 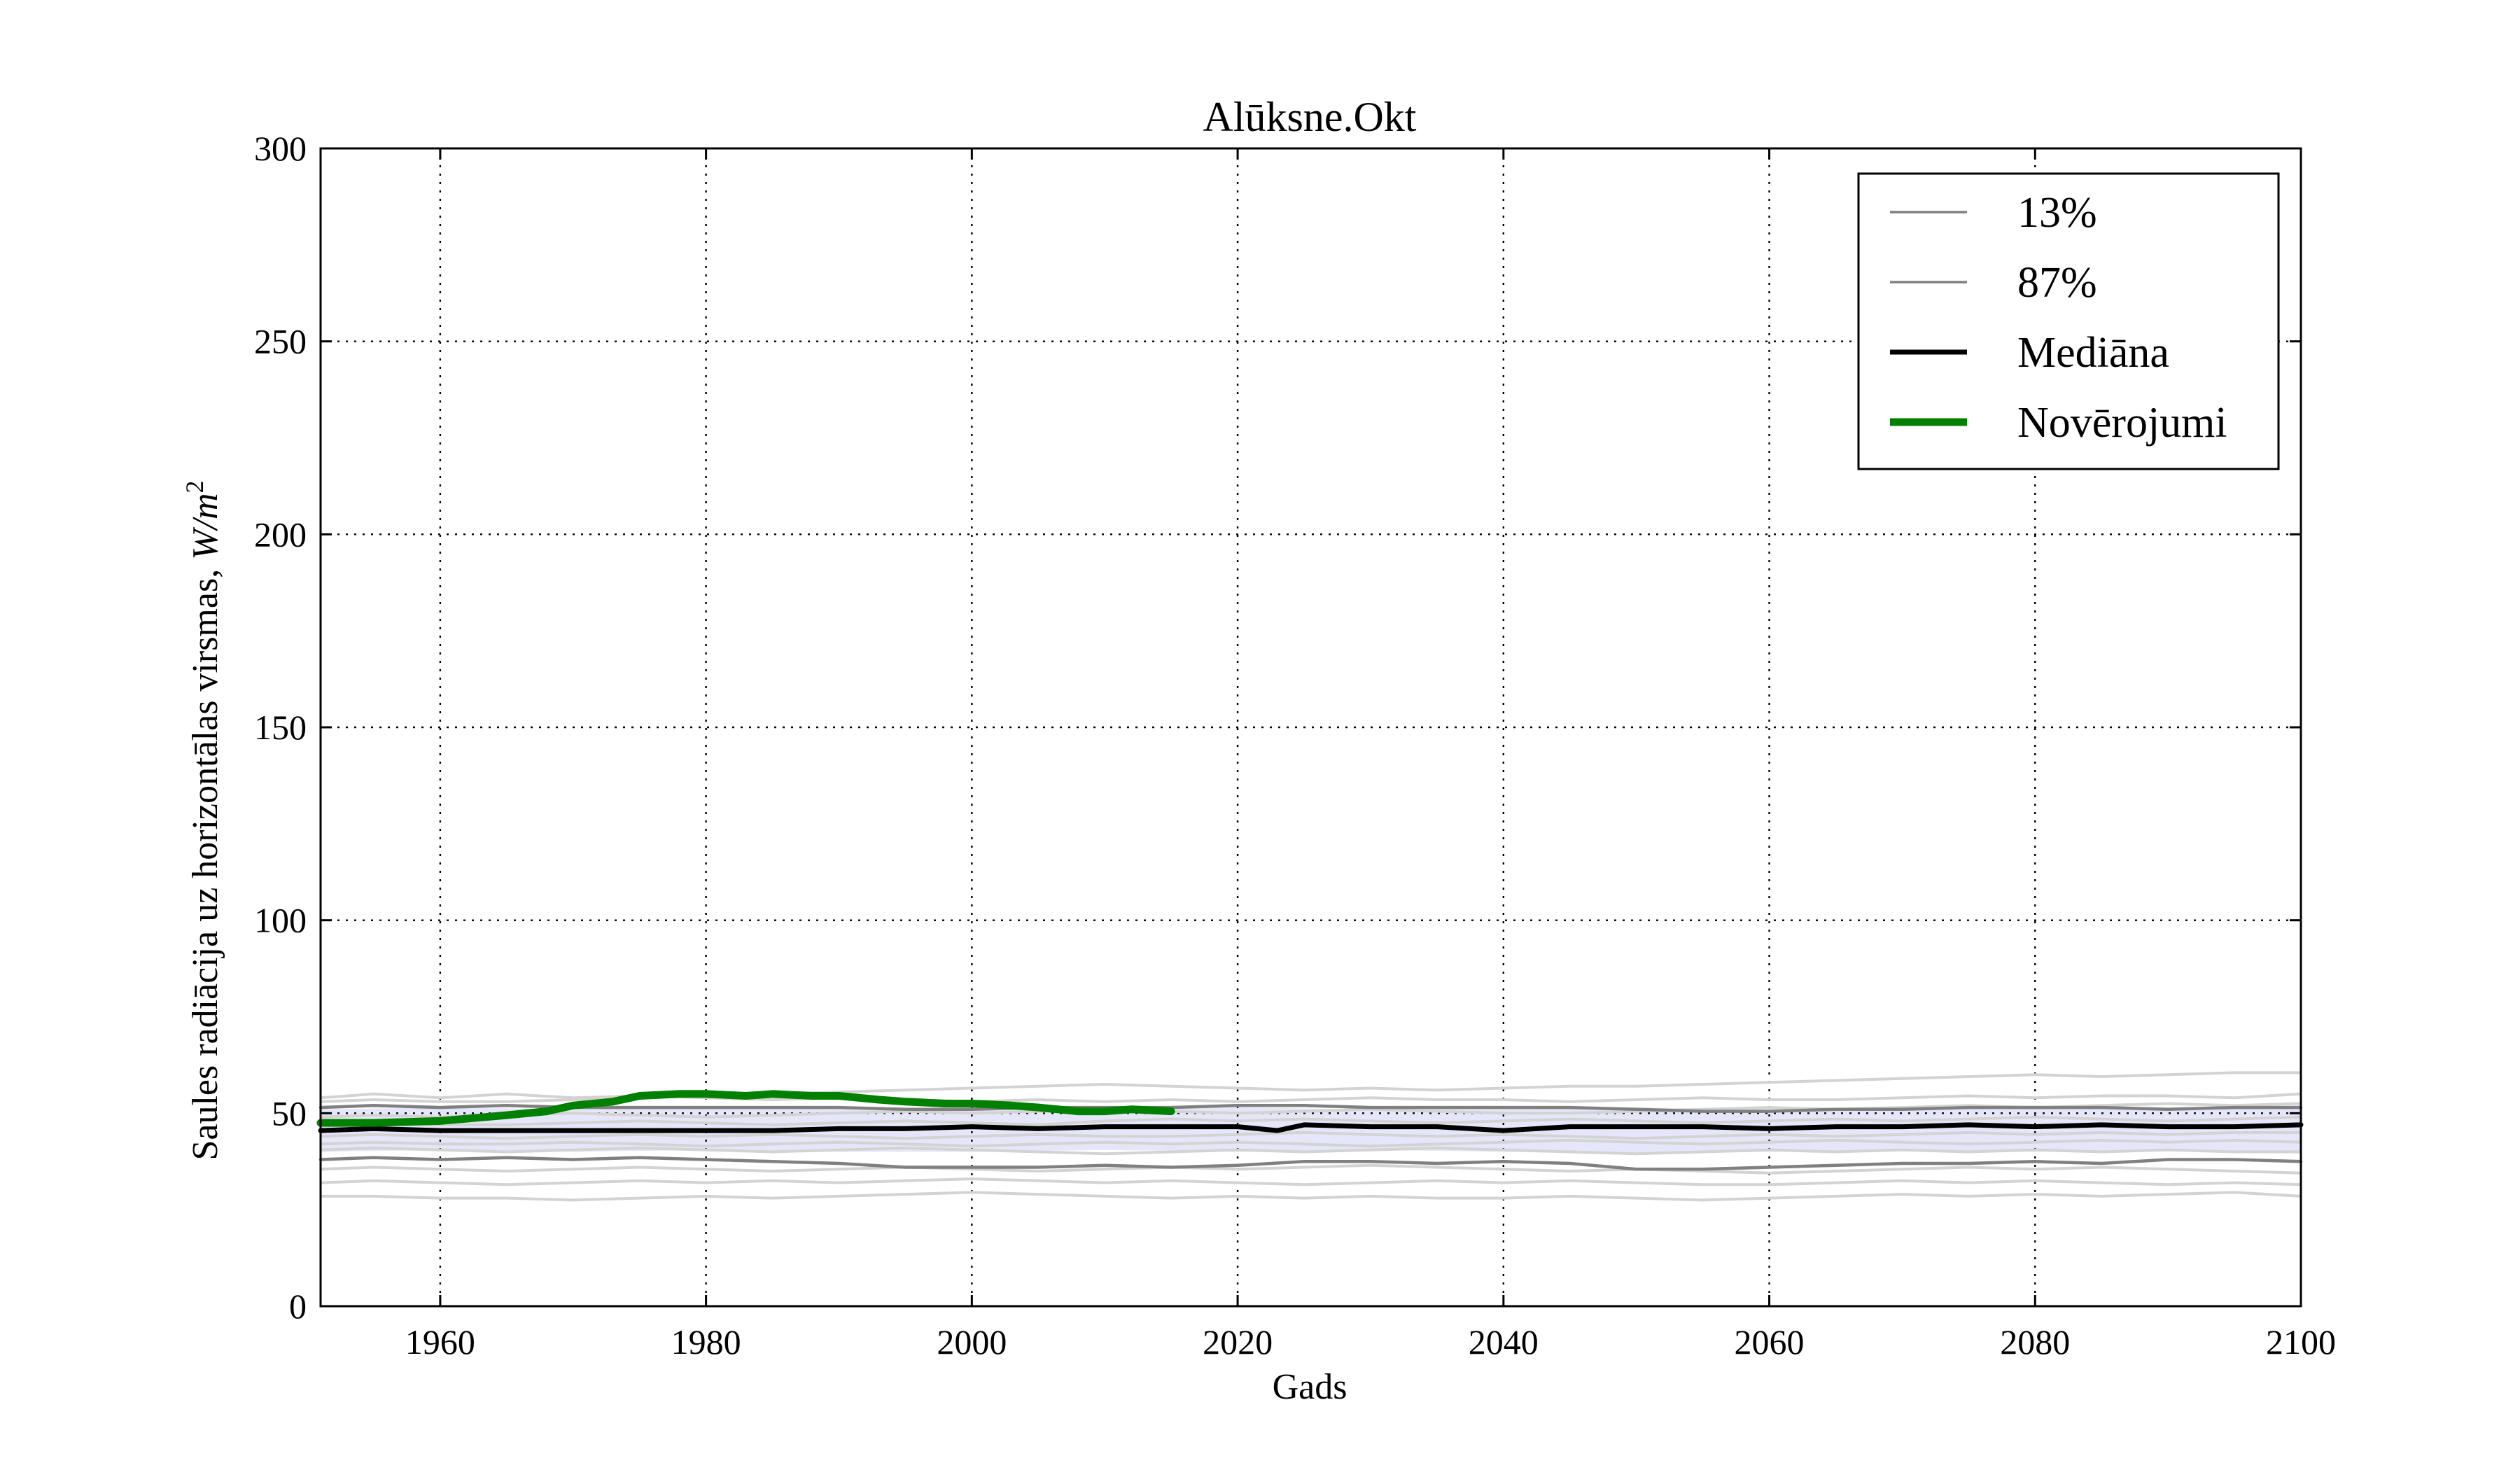 I want to click on legend-label: Novērojumi, so click(x=2122, y=423).